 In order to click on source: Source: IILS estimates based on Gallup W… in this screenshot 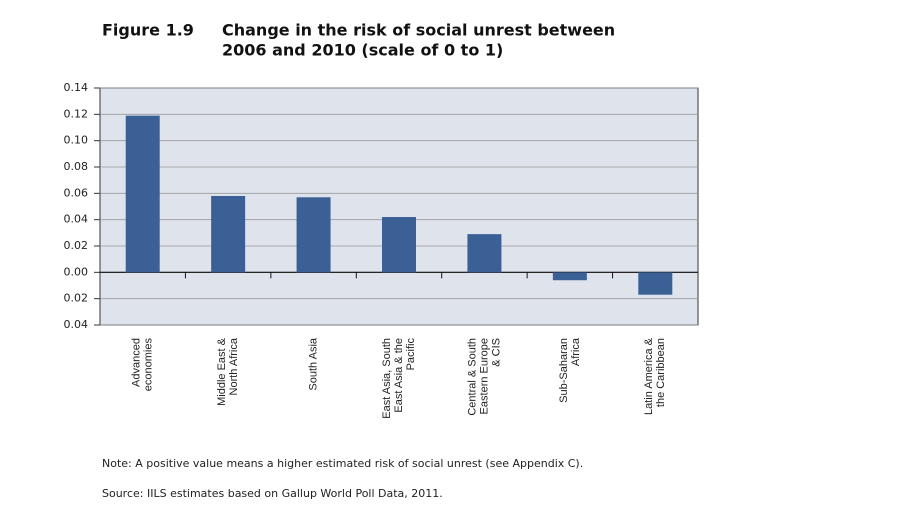, I will do `click(272, 493)`.